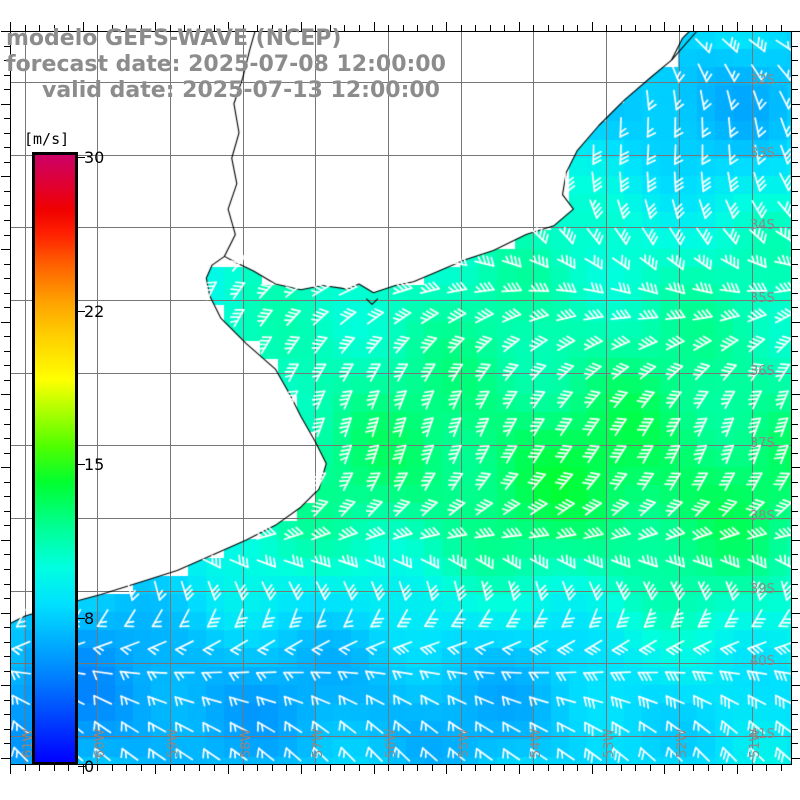 The height and width of the screenshot is (800, 800). What do you see at coordinates (226, 64) in the screenshot?
I see `title-line-forecast-date: forecast date: 2025-07-08 12:00:00` at bounding box center [226, 64].